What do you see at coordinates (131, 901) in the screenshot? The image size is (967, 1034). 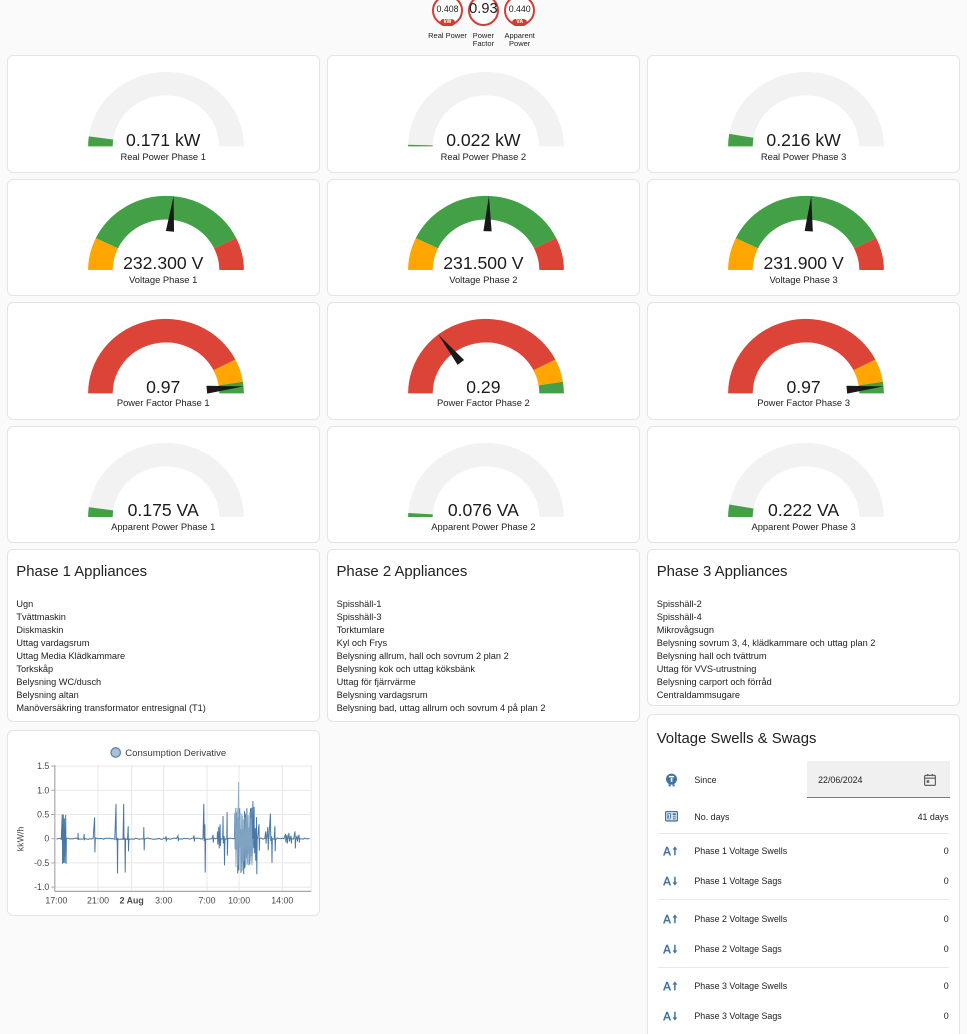 I see `svg-text: 2 Aug` at bounding box center [131, 901].